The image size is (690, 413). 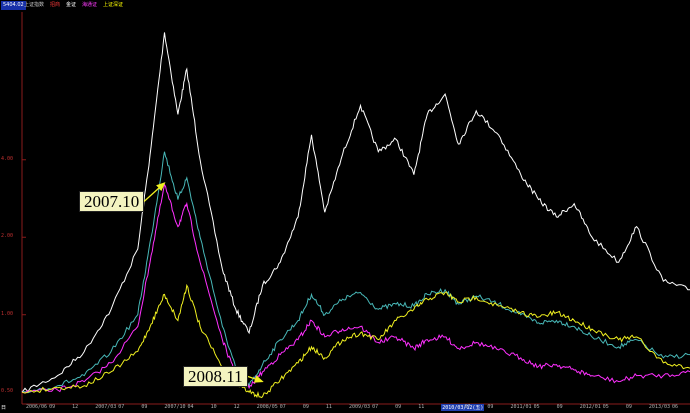 What do you see at coordinates (4, 408) in the screenshot?
I see `bottom-axis-corner: 日` at bounding box center [4, 408].